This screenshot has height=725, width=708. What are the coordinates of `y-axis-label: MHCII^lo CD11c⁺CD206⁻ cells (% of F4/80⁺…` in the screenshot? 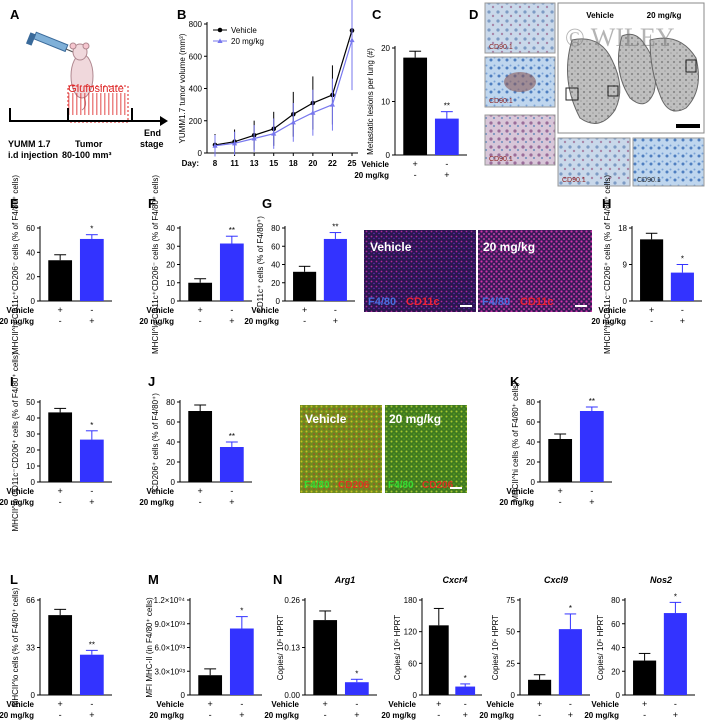 It's located at (155, 264).